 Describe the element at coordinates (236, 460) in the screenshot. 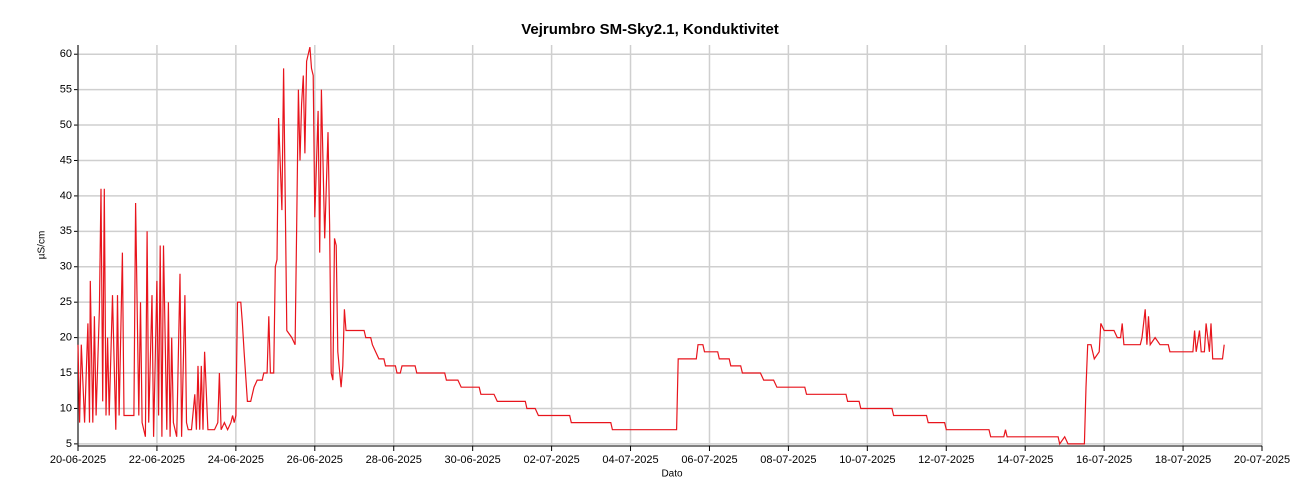

I see `x-tick-label: 24-06-2025` at that location.